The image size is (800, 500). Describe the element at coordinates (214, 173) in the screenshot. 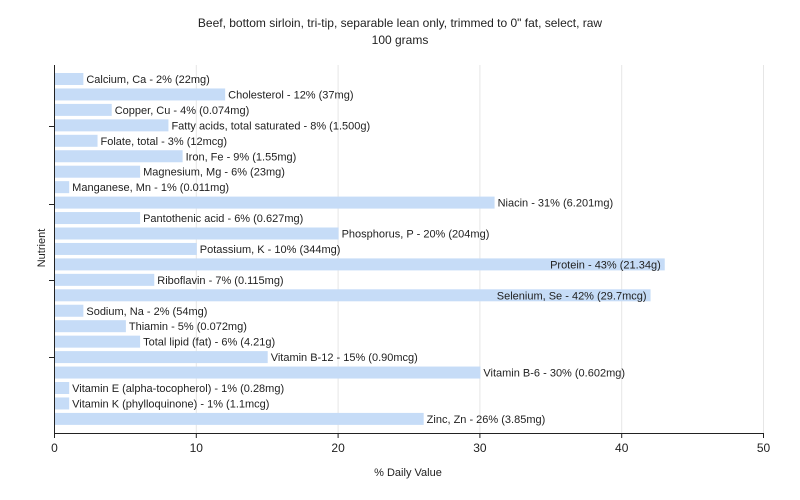

I see `bar-label: Magnesium, Mg - 6% (23mg)` at that location.